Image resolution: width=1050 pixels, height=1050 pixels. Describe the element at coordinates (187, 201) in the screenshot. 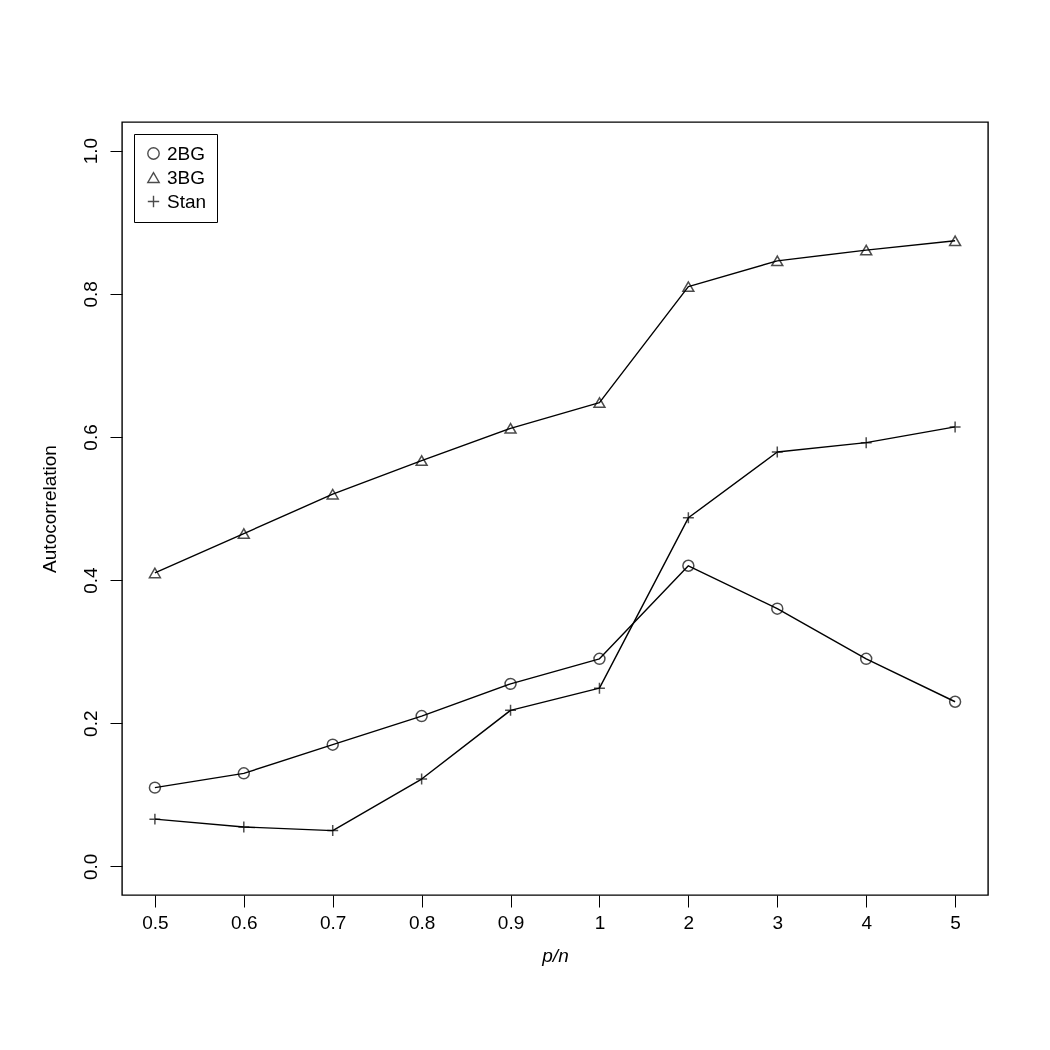

I see `legend-label: Stan` at that location.